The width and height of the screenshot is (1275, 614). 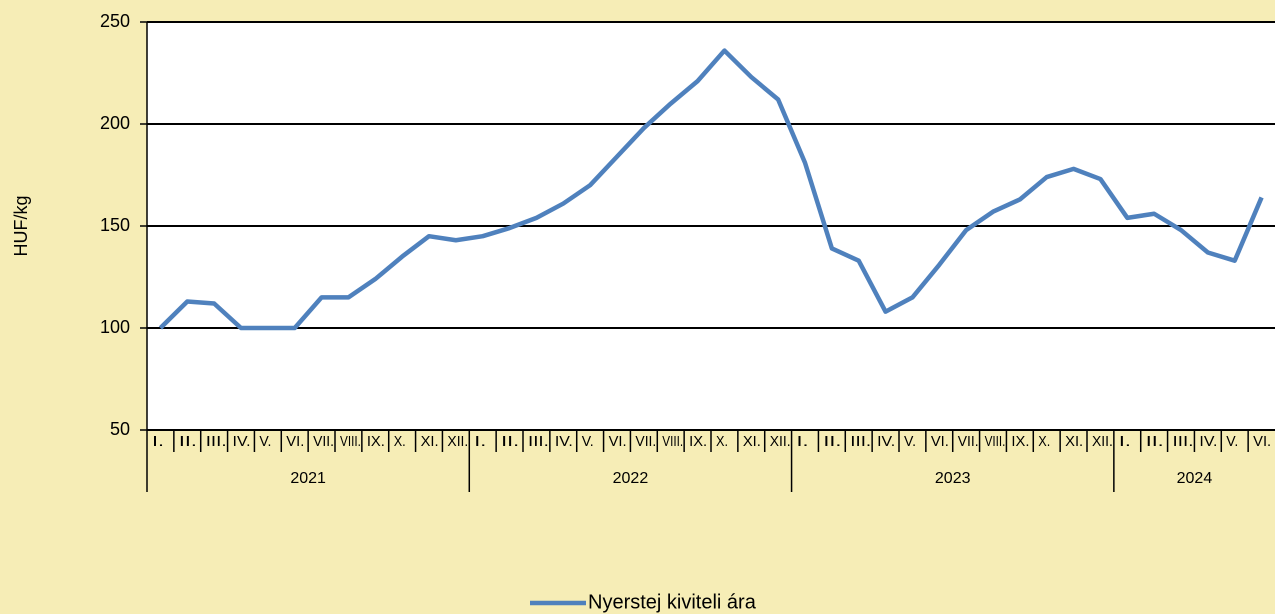 I want to click on x-group-label: 2022, so click(x=631, y=478).